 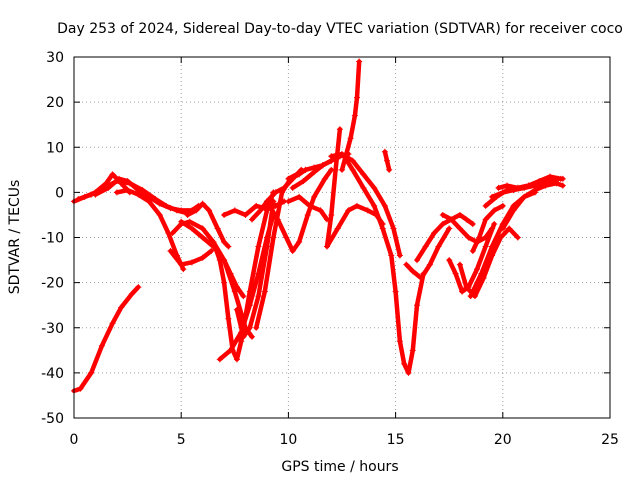 I want to click on y-tick-label: 10, so click(x=55, y=148).